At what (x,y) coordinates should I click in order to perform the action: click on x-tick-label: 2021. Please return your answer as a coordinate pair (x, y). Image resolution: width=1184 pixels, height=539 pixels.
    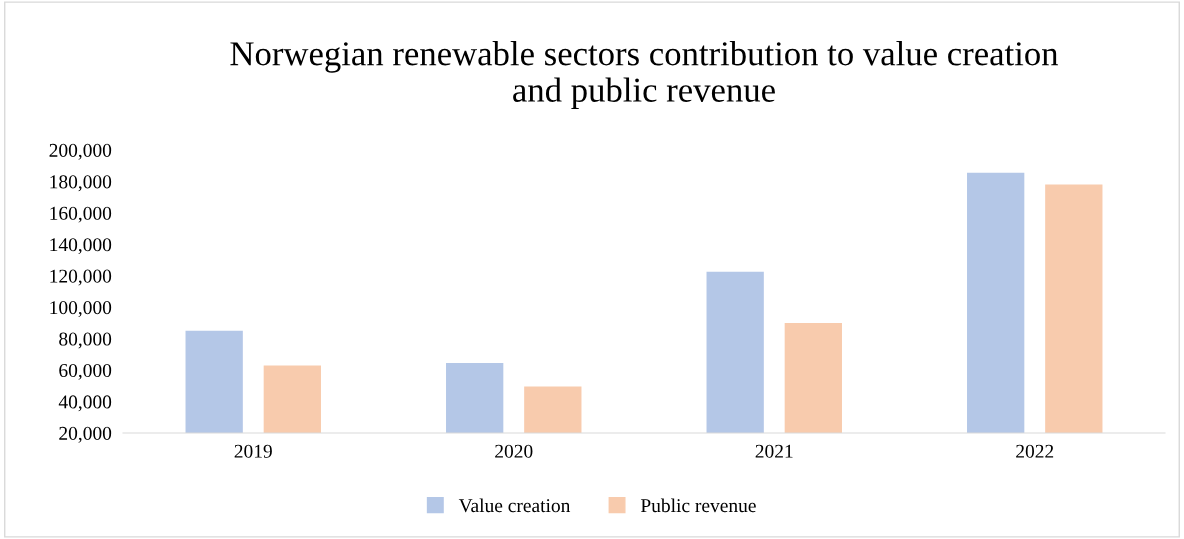
    Looking at the image, I should click on (774, 451).